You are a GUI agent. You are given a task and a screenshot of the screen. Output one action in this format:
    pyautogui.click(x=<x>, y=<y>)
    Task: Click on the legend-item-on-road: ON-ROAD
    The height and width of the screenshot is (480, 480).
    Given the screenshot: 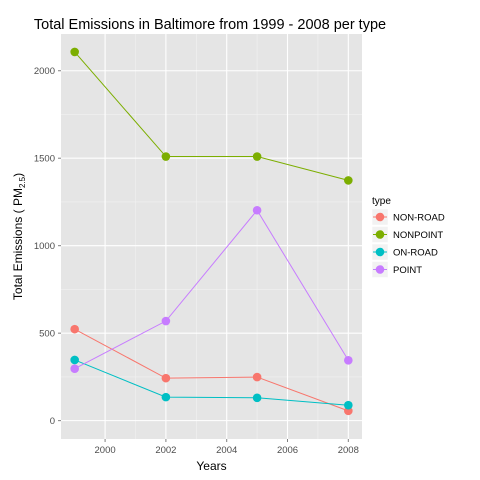 What is the action you would take?
    pyautogui.click(x=404, y=252)
    